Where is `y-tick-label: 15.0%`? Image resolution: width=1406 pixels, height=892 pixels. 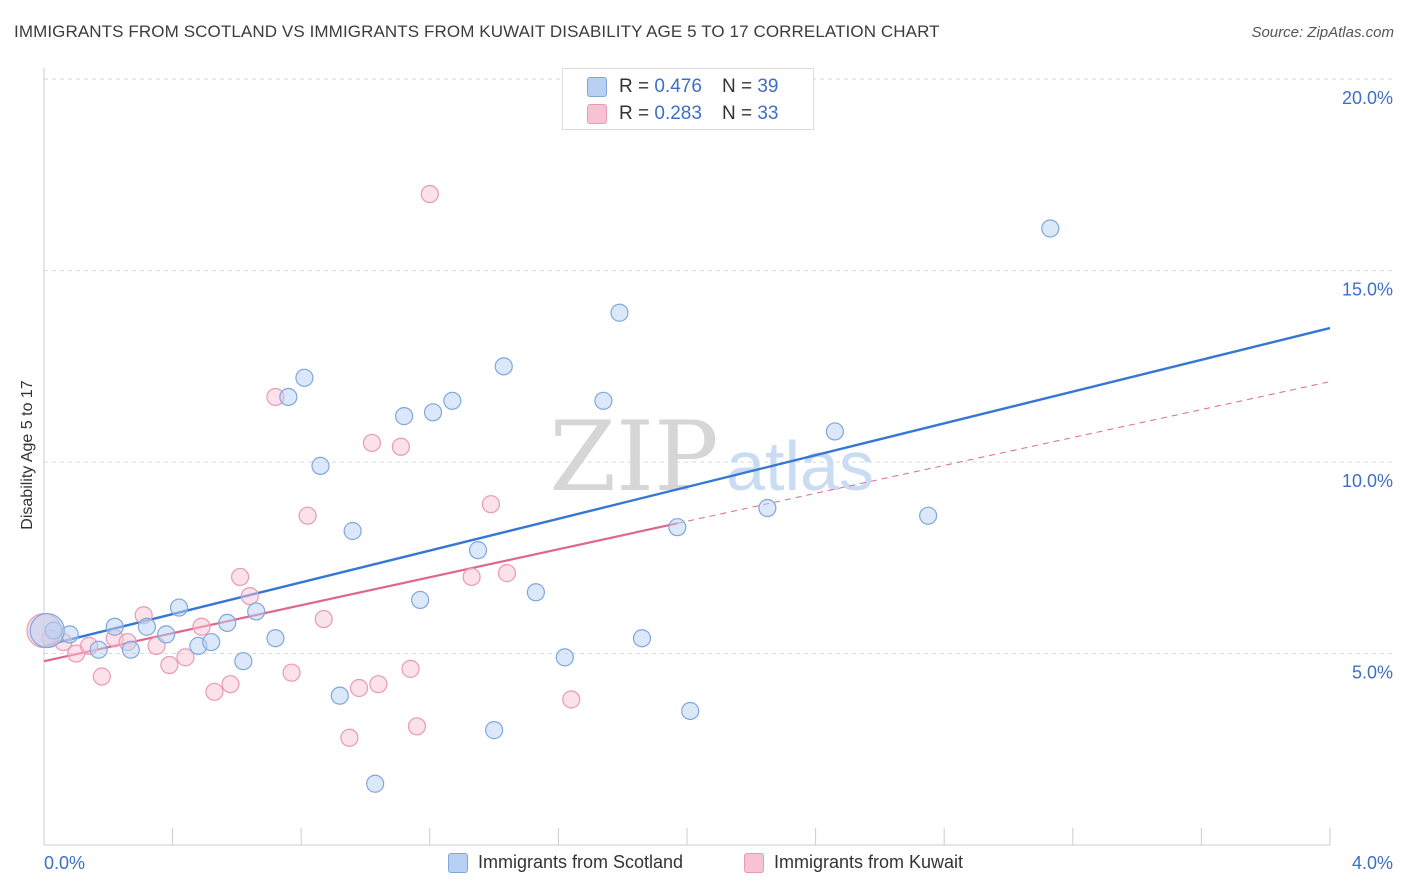 y-tick-label: 15.0% is located at coordinates (1367, 290).